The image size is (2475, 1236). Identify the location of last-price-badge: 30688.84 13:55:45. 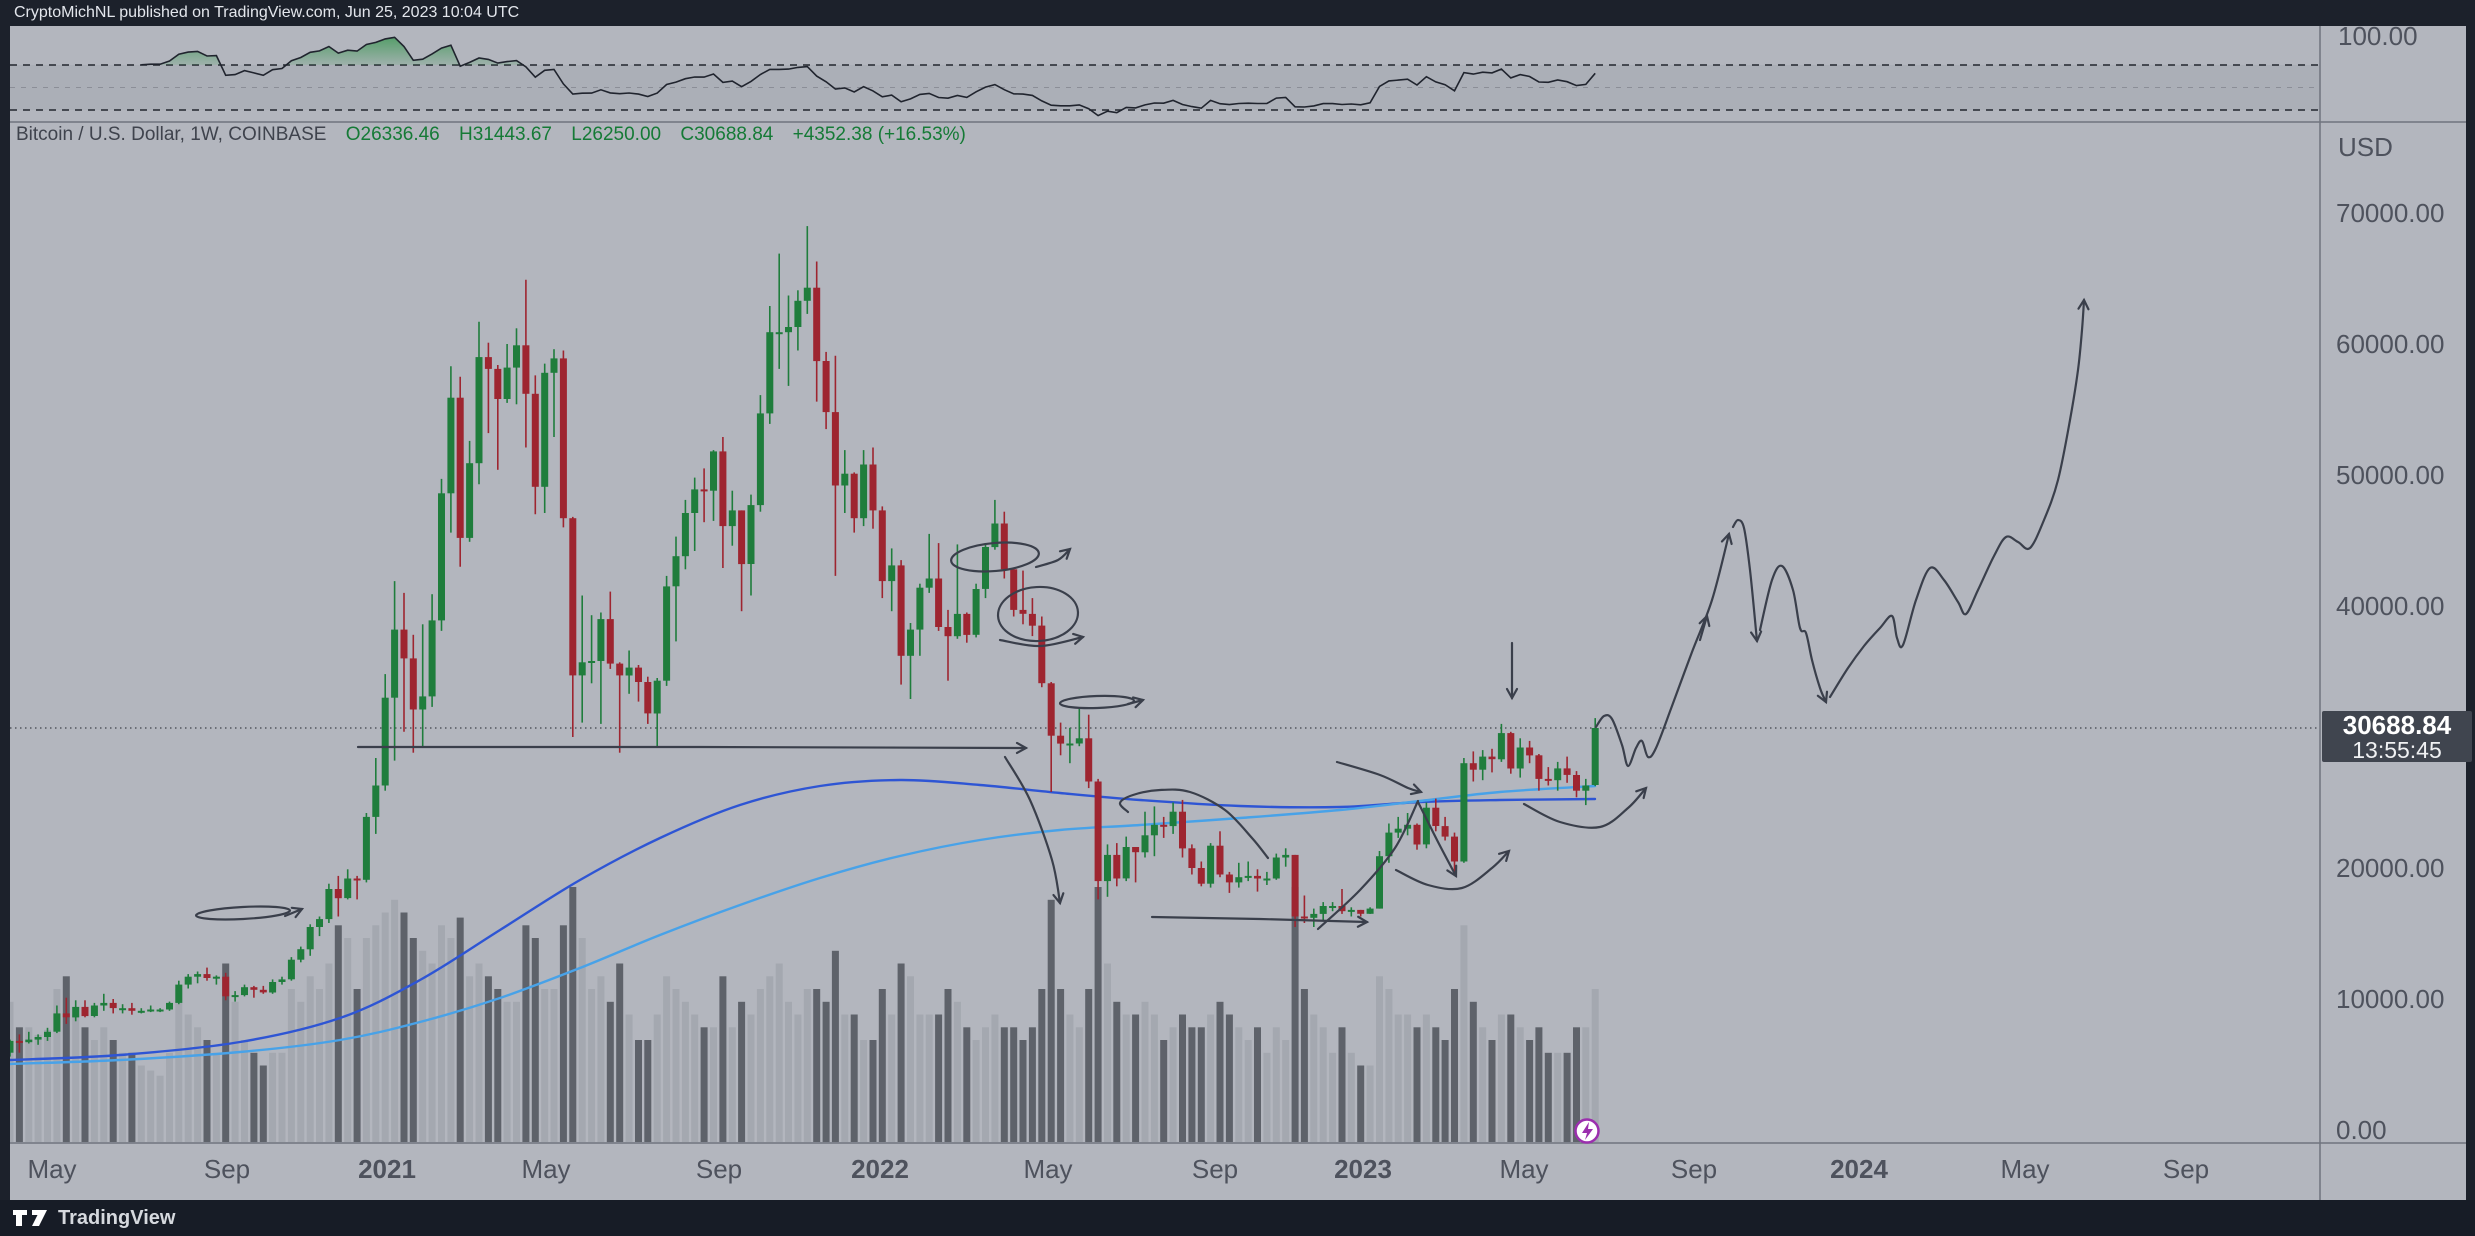
(2397, 736).